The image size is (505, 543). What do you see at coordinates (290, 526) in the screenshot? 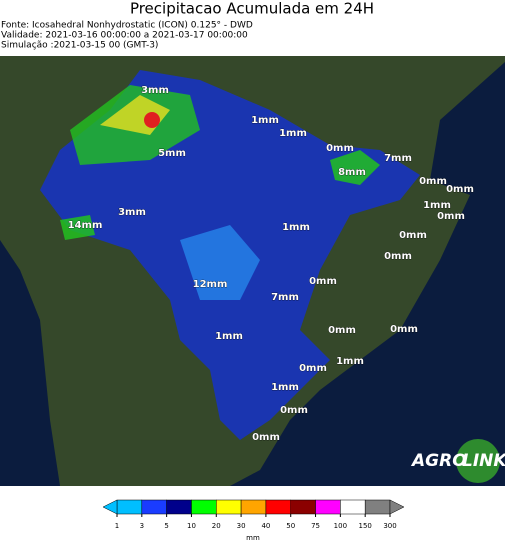
I see `colorbar-tick-label: 50` at bounding box center [290, 526].